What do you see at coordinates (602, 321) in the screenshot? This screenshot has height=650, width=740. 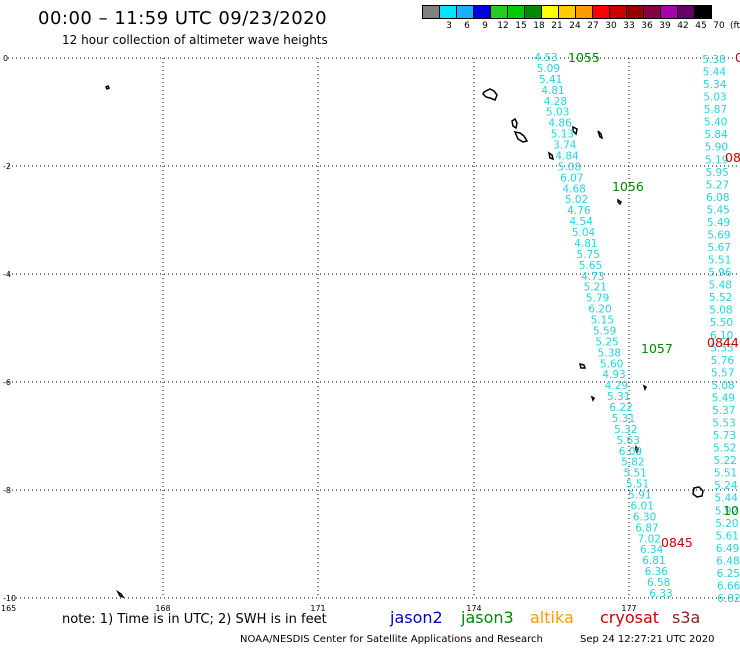 I see `west-track-value: 5.15` at bounding box center [602, 321].